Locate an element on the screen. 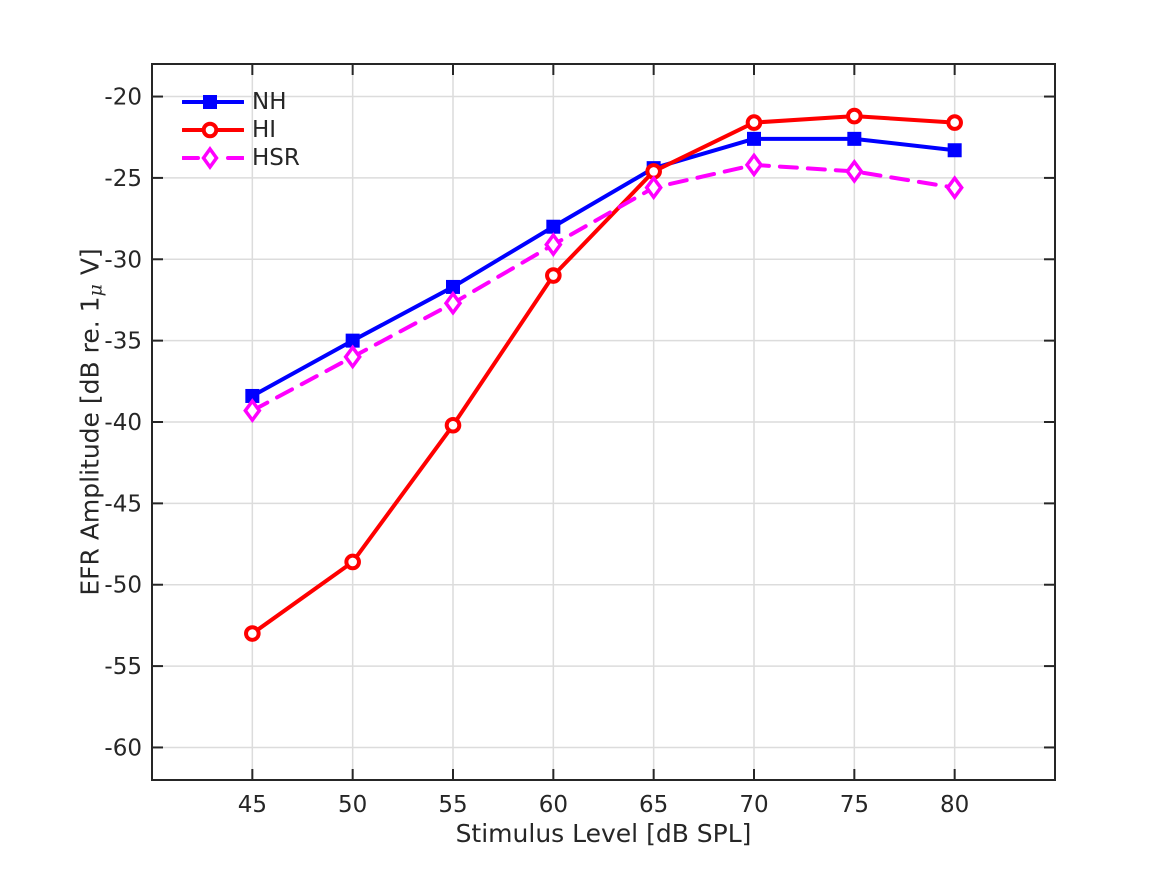 The width and height of the screenshot is (1167, 875). legend-item-hi: HI is located at coordinates (241, 130).